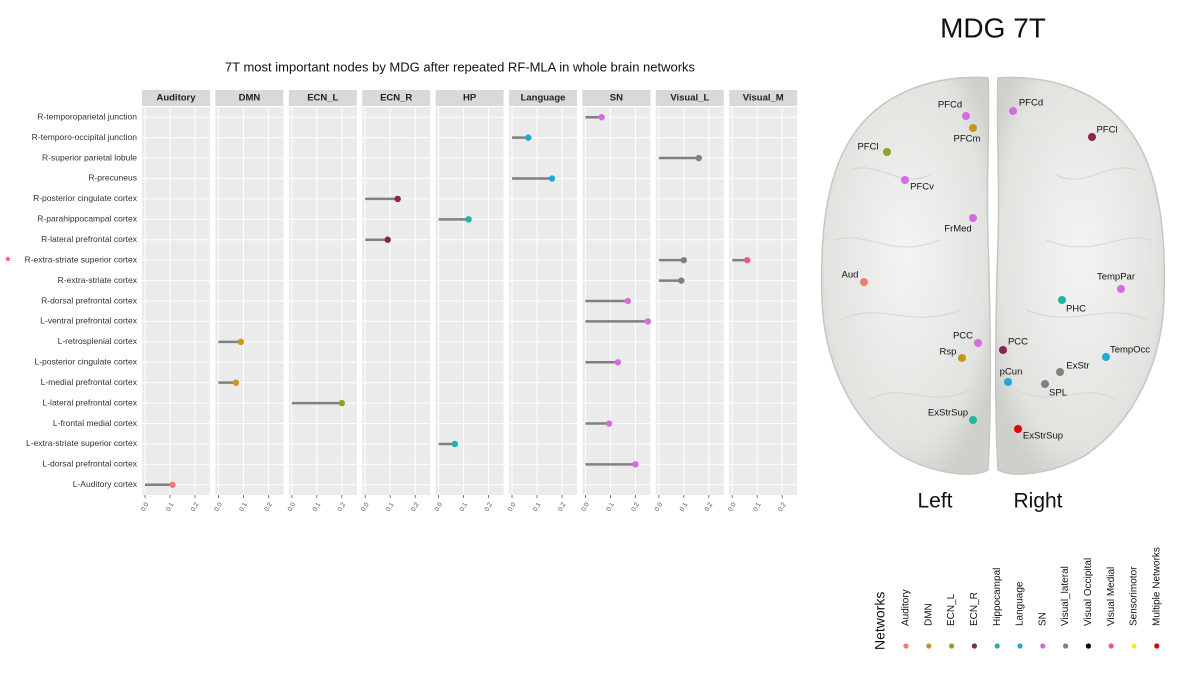  Describe the element at coordinates (922, 187) in the screenshot. I see `brain-node-label: PFCv` at that location.